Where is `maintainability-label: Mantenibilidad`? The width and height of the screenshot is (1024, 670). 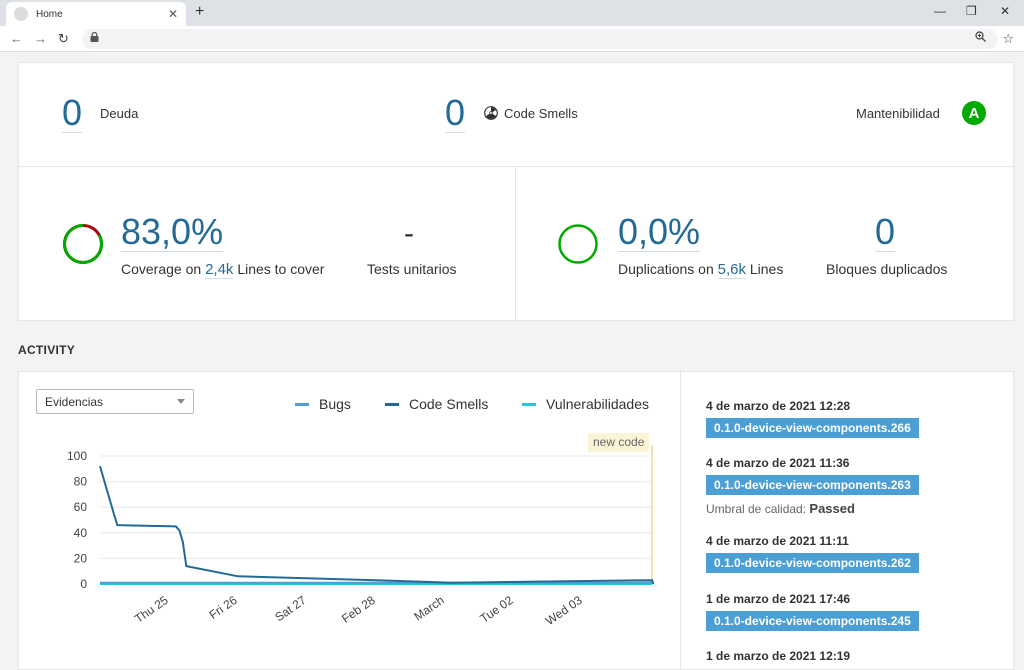 maintainability-label: Mantenibilidad is located at coordinates (898, 113).